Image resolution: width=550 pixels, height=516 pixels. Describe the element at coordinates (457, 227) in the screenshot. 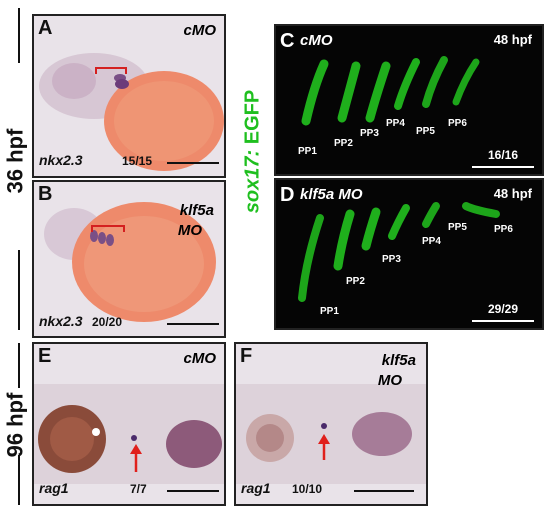

I see `arch-label-d: PP5` at that location.